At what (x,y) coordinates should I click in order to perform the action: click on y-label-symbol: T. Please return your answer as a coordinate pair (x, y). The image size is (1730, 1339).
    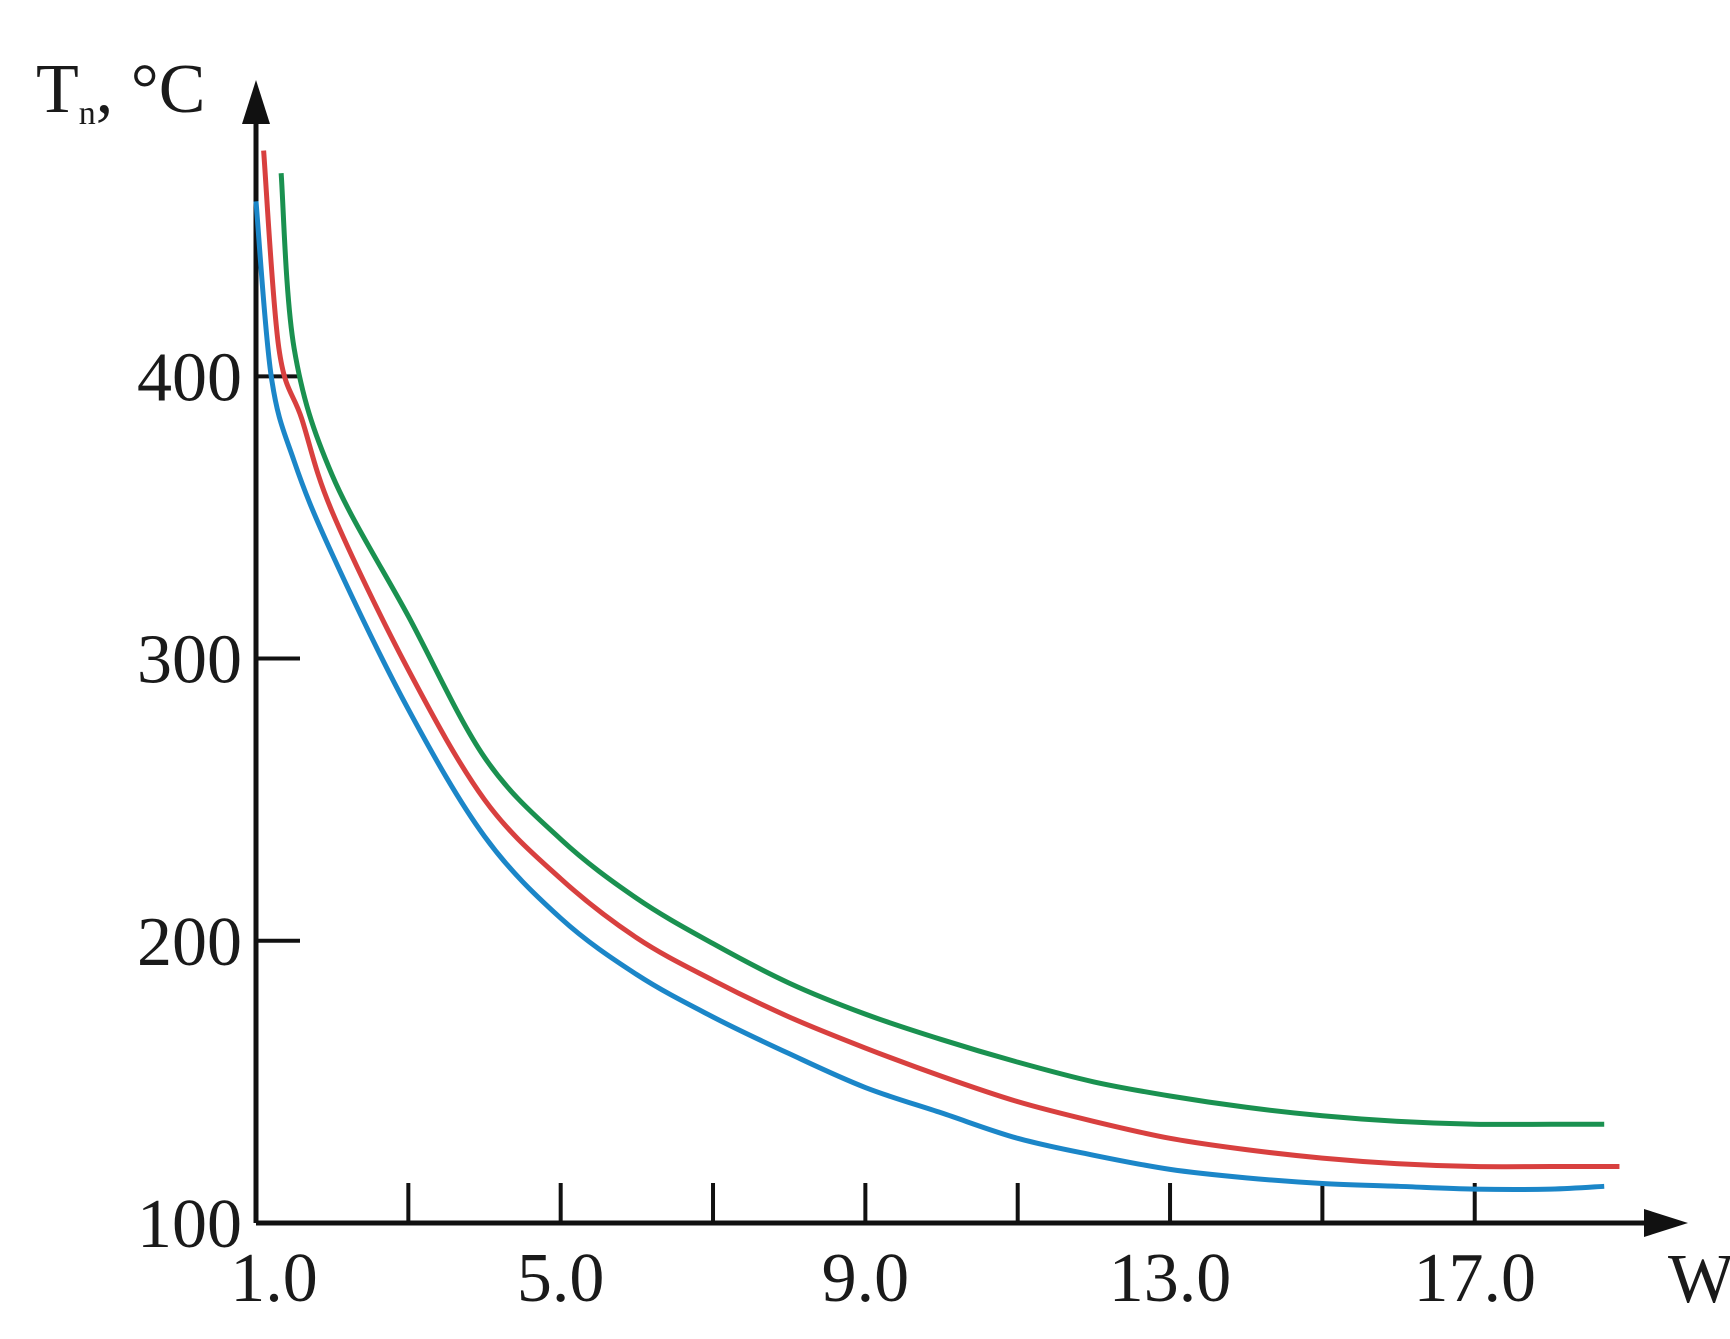
    Looking at the image, I should click on (57, 89).